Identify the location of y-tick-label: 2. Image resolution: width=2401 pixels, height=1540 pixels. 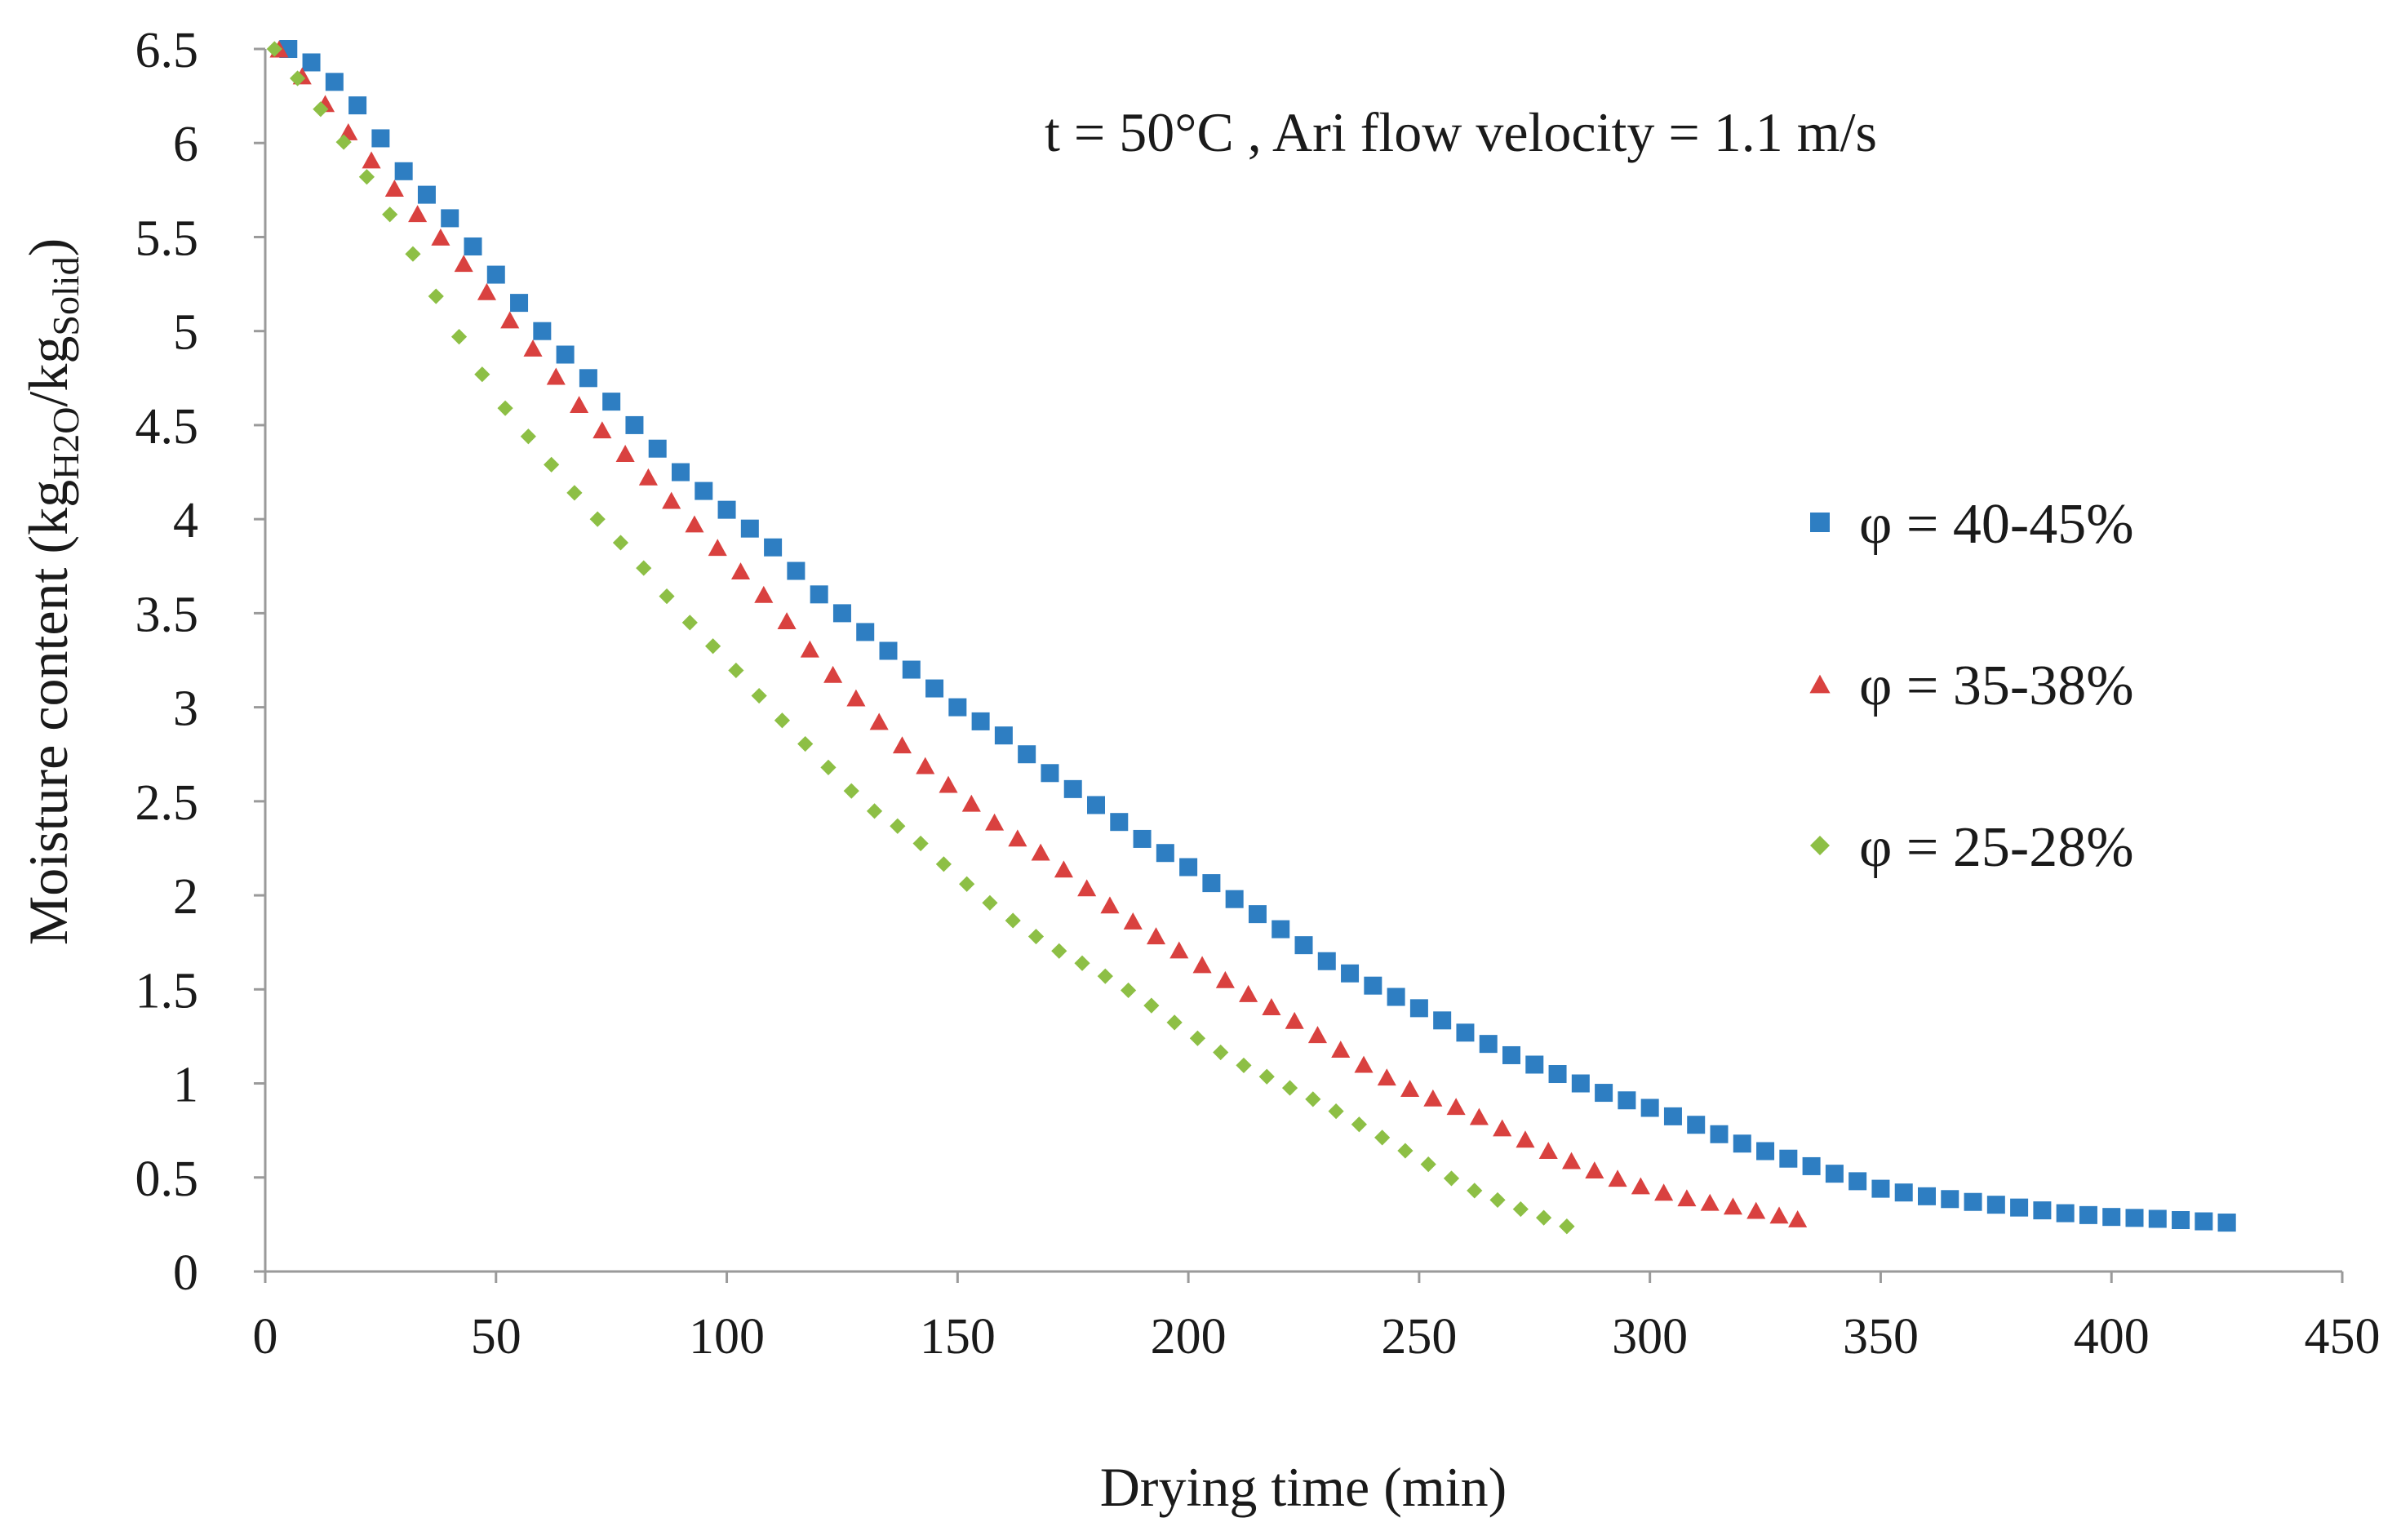
(186, 897).